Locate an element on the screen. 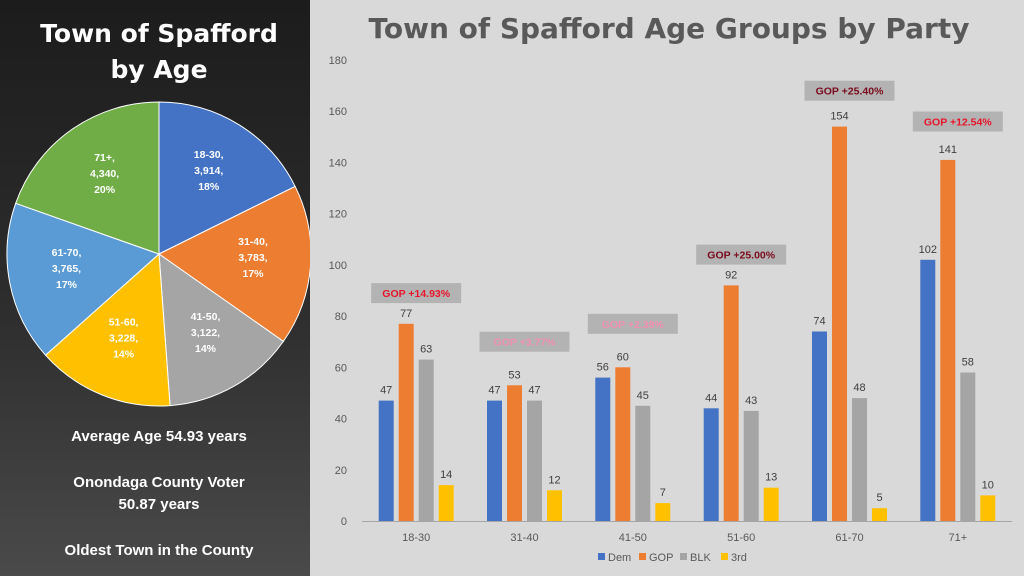 This screenshot has width=1024, height=576. oldest-town-text: Oldest Town in the County is located at coordinates (159, 550).